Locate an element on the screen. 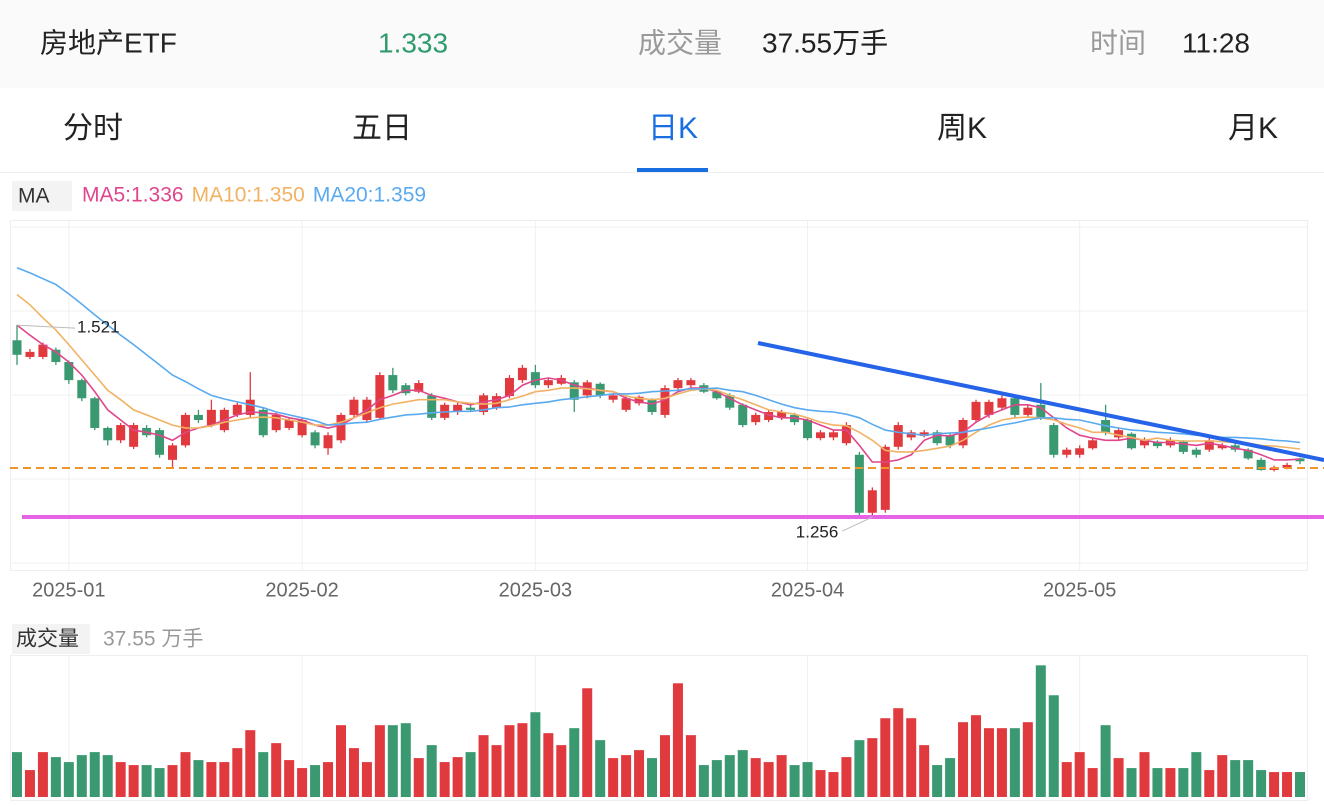  x-tick-label: 2025-03 is located at coordinates (535, 590).